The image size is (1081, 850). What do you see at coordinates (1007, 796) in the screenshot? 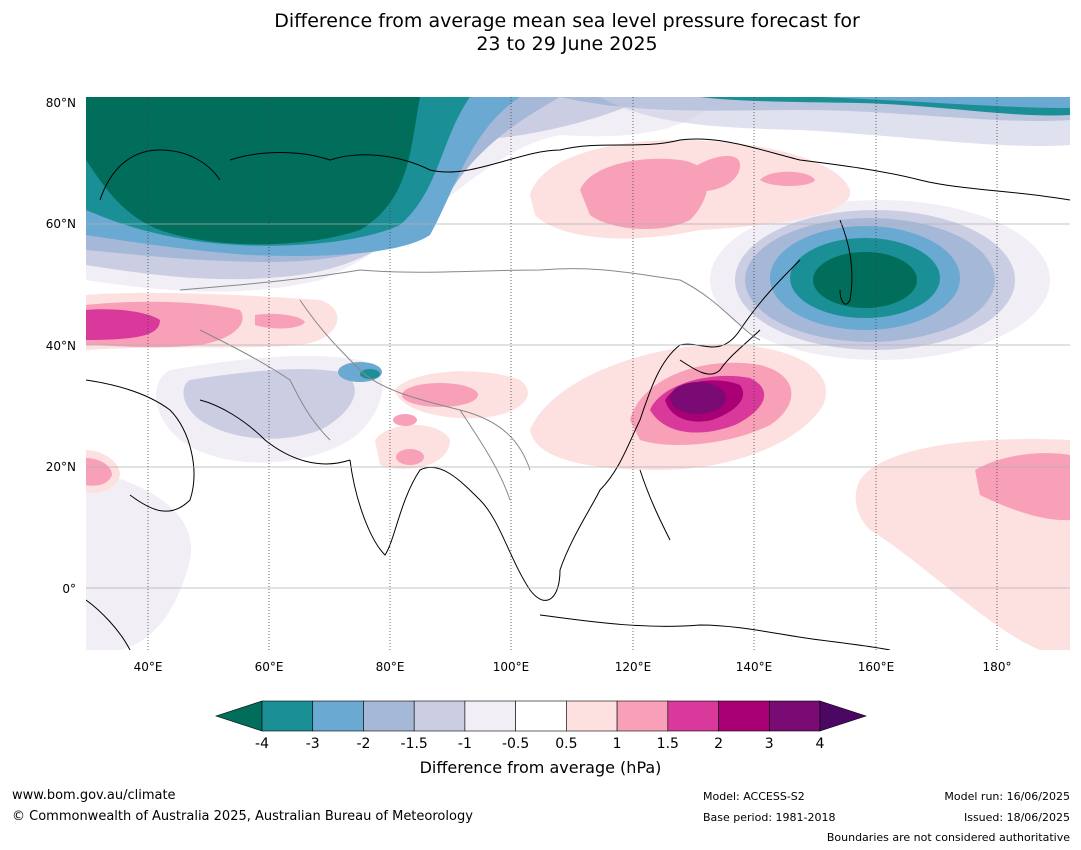
I see `model-run-text: Model run: 16/06/2025` at bounding box center [1007, 796].